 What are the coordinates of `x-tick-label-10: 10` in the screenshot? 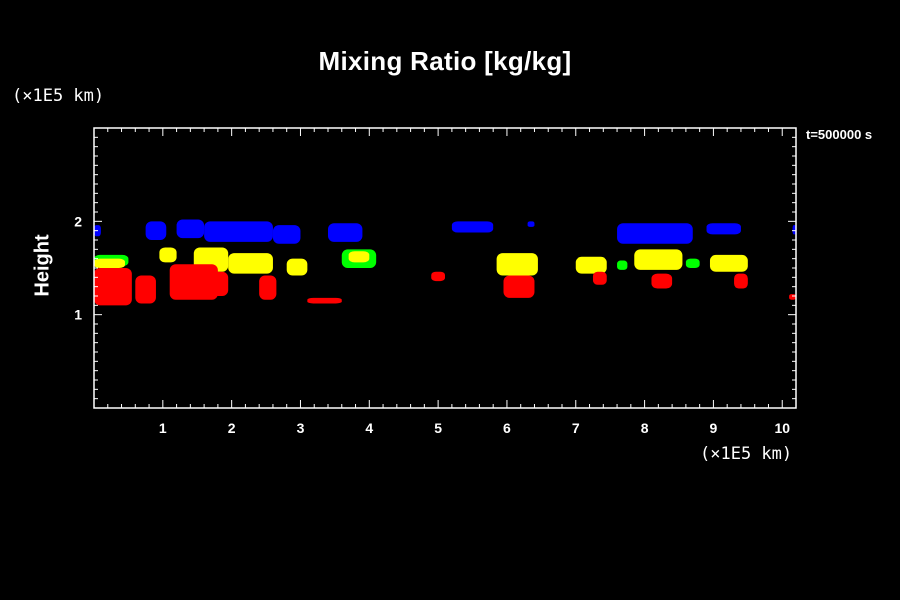 It's located at (782, 428).